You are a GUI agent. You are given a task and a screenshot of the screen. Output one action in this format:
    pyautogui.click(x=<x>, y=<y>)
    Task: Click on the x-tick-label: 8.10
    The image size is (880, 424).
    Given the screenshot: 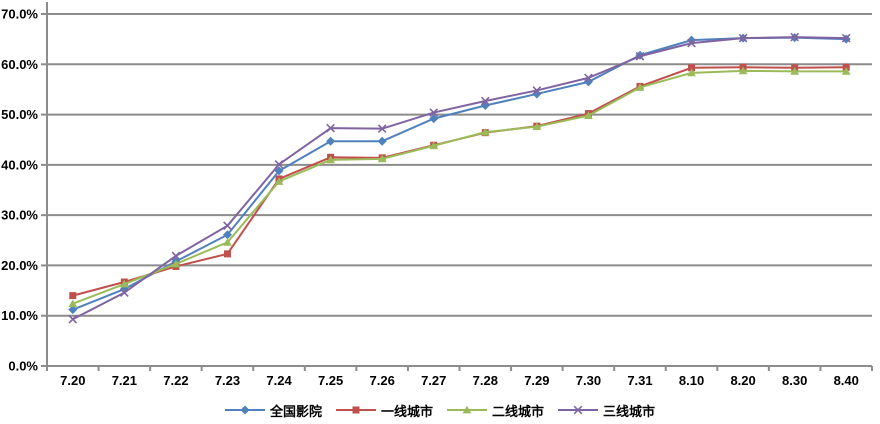 What is the action you would take?
    pyautogui.click(x=691, y=380)
    